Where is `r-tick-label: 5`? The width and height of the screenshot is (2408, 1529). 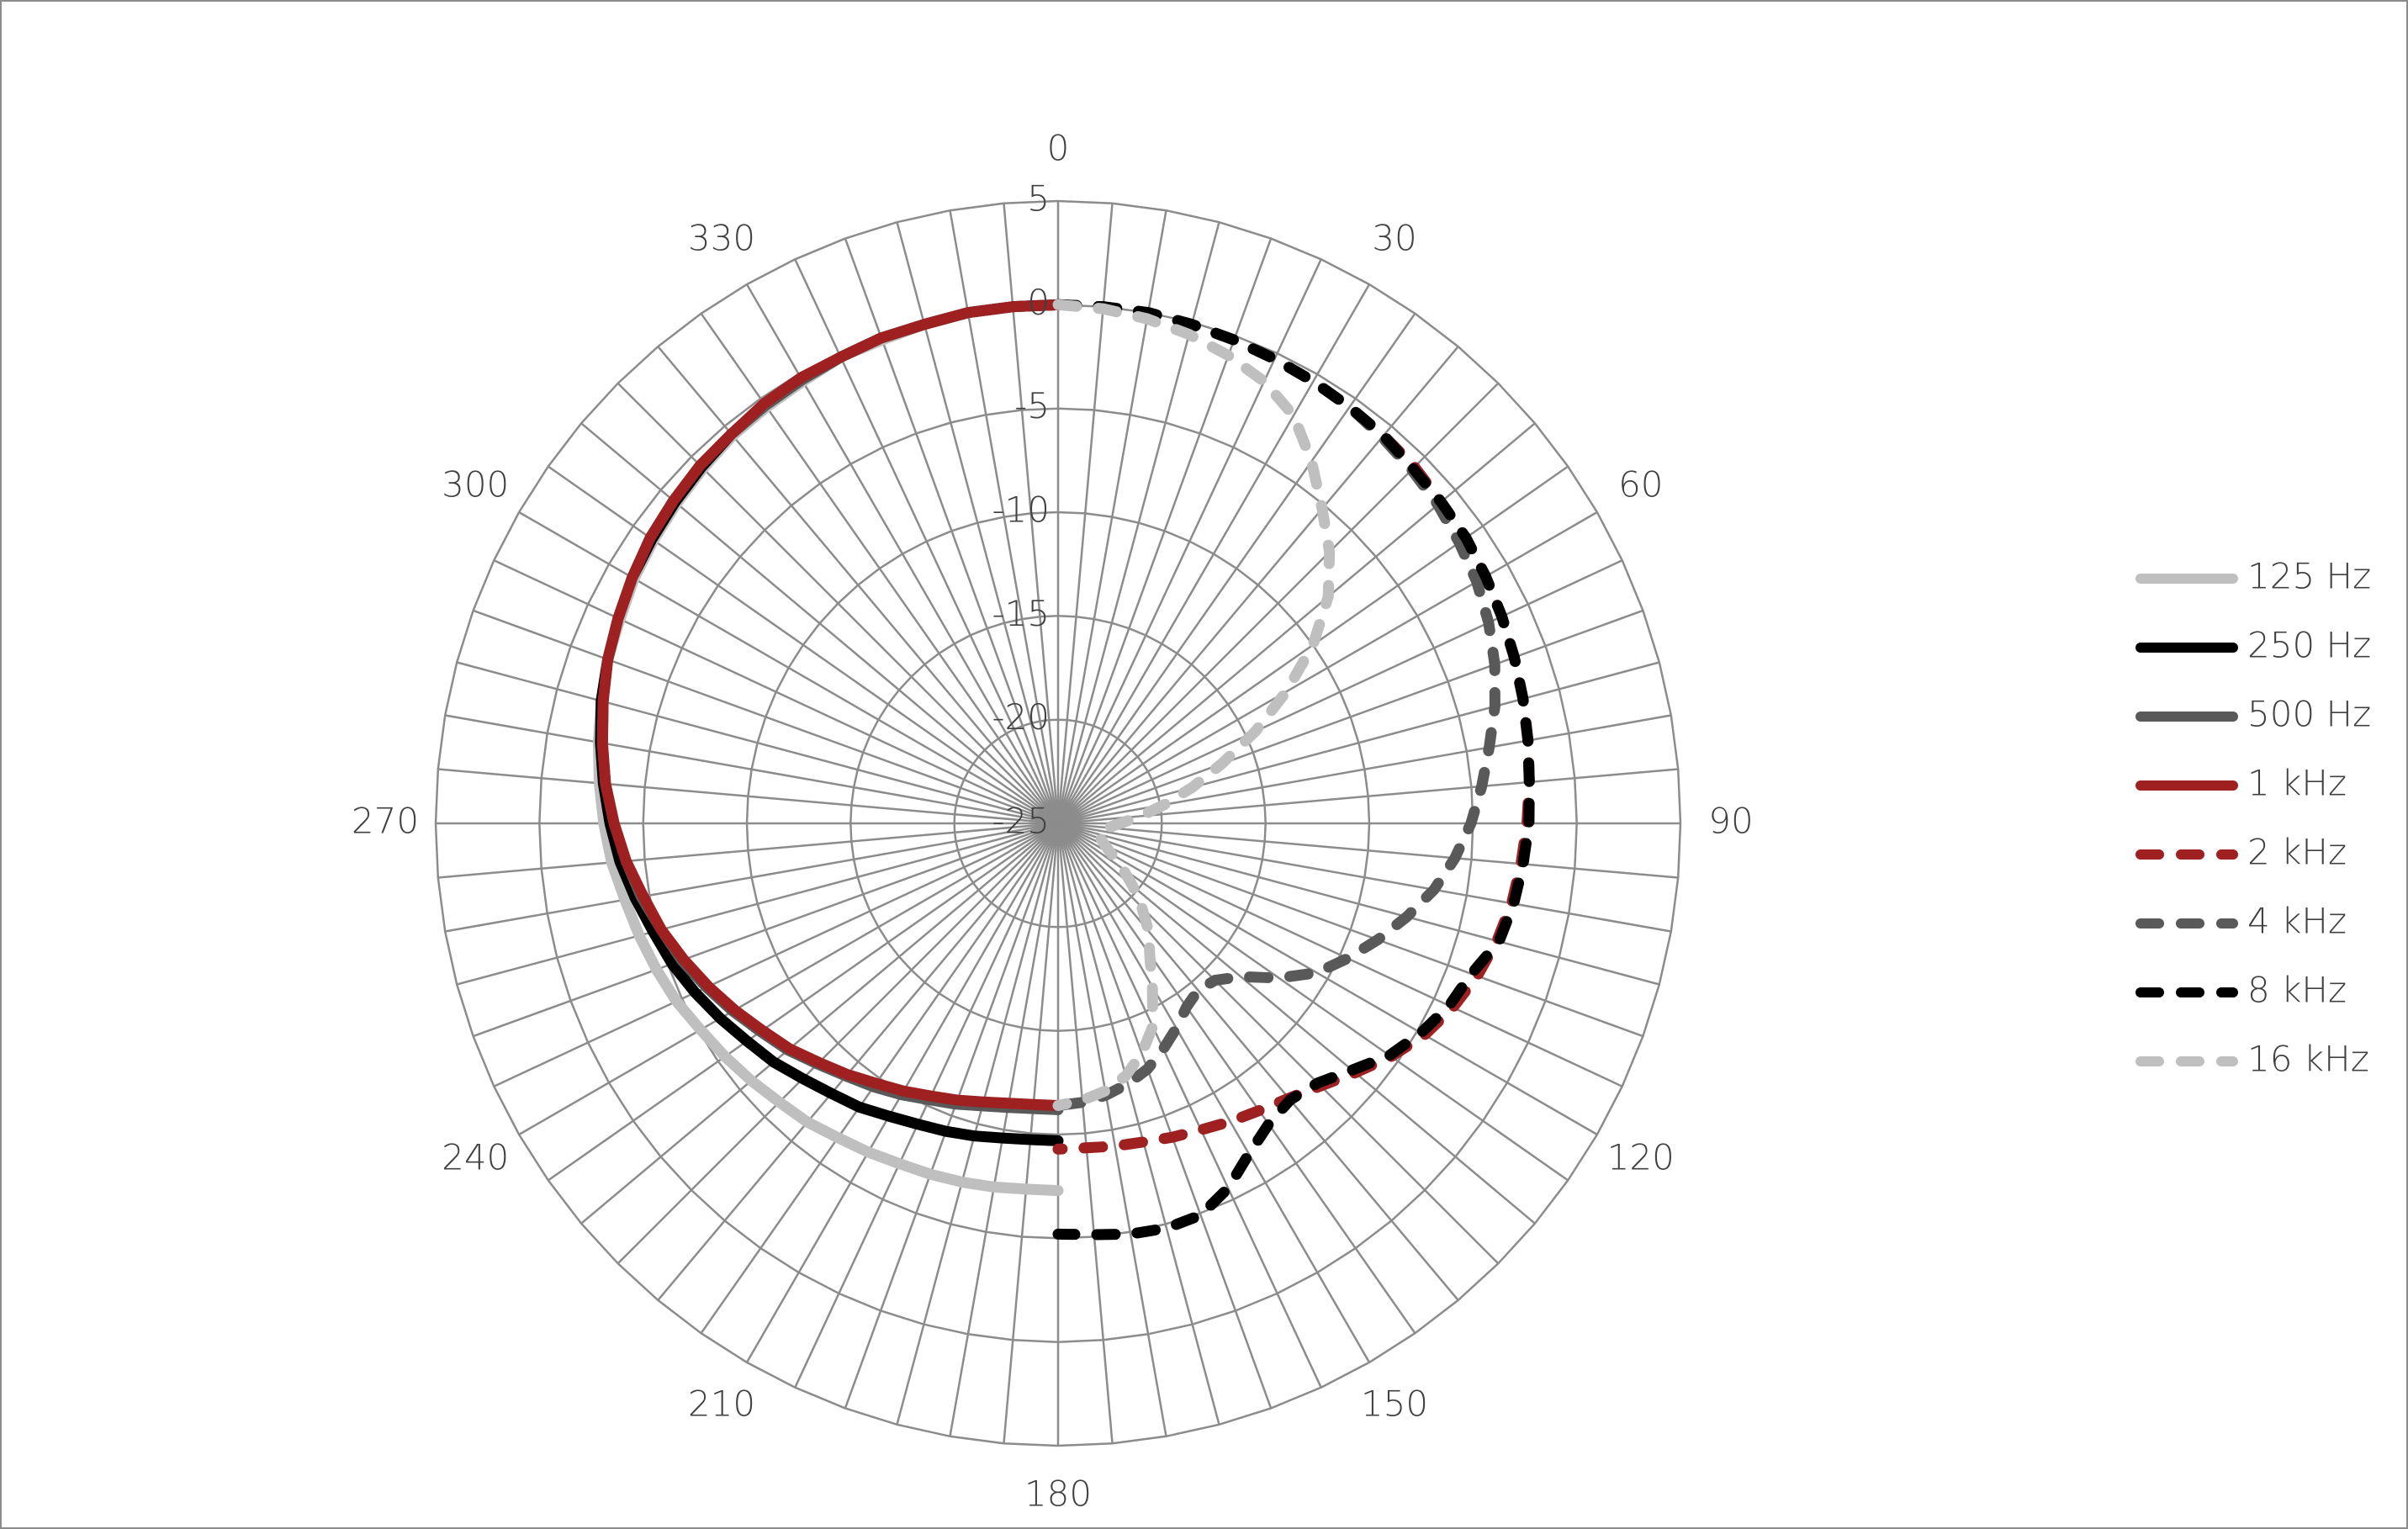 r-tick-label: 5 is located at coordinates (1038, 199).